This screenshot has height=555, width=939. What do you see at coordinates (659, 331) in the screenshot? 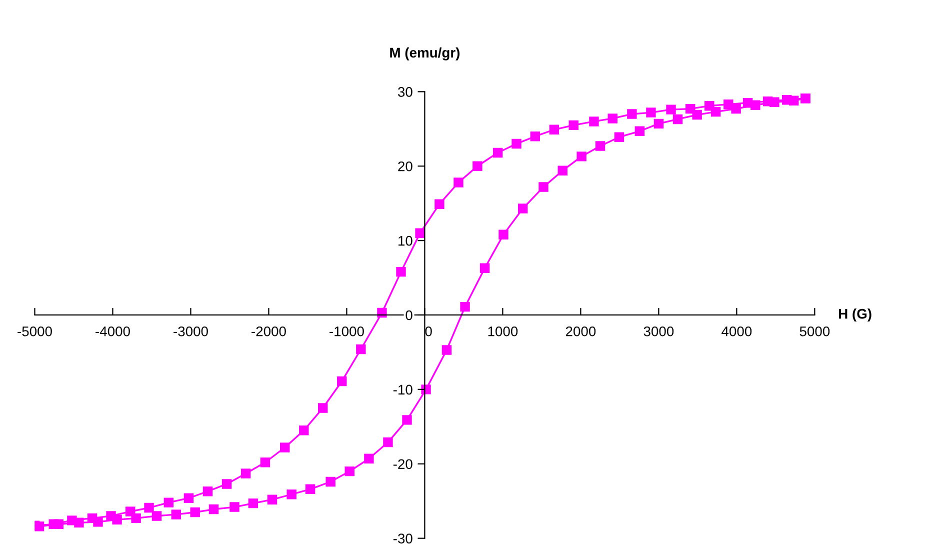
I see `x-tick-label: 3000` at bounding box center [659, 331].